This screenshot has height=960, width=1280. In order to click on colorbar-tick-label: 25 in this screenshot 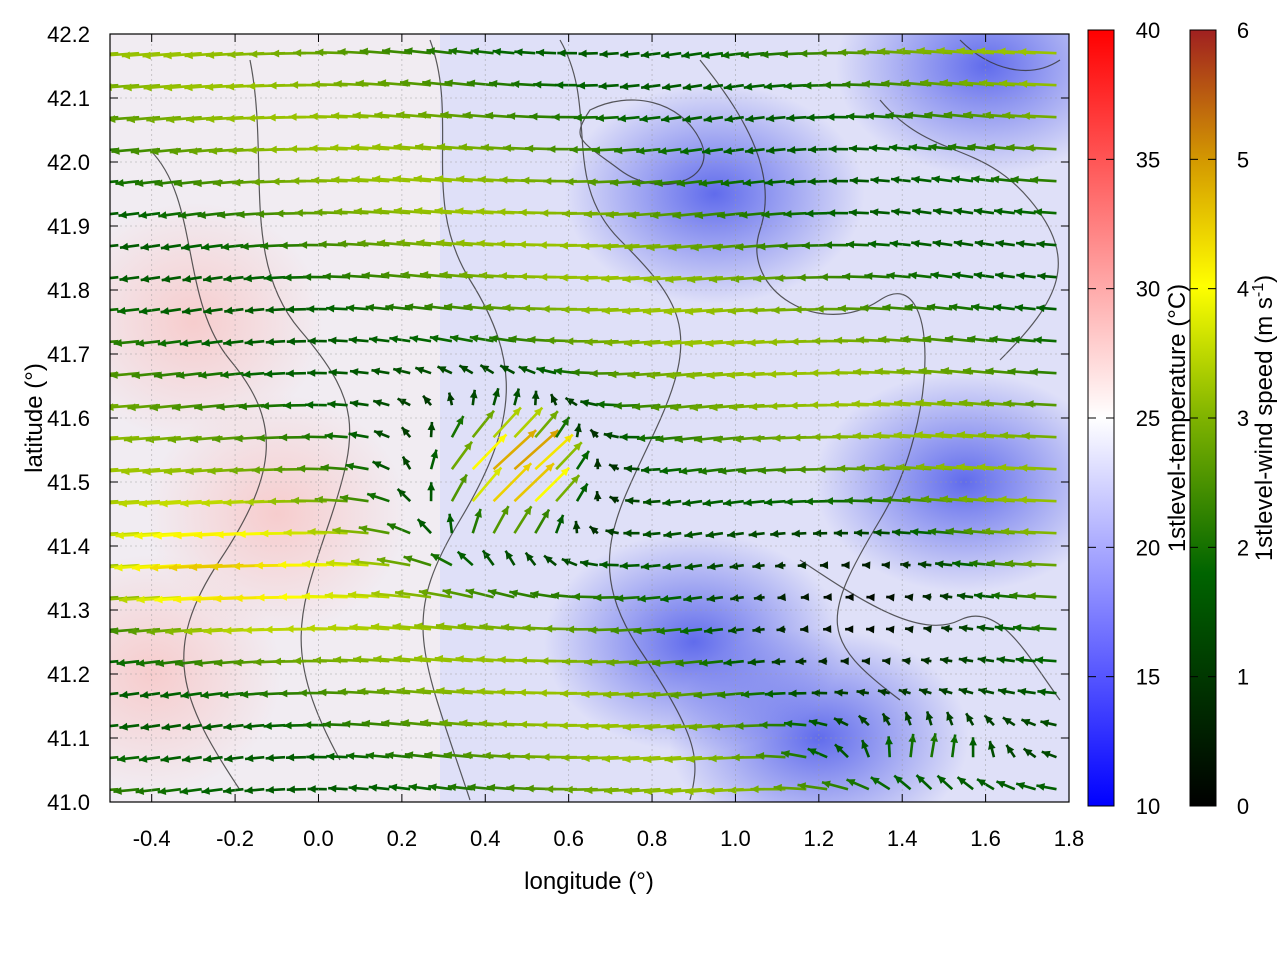, I will do `click(1148, 418)`.